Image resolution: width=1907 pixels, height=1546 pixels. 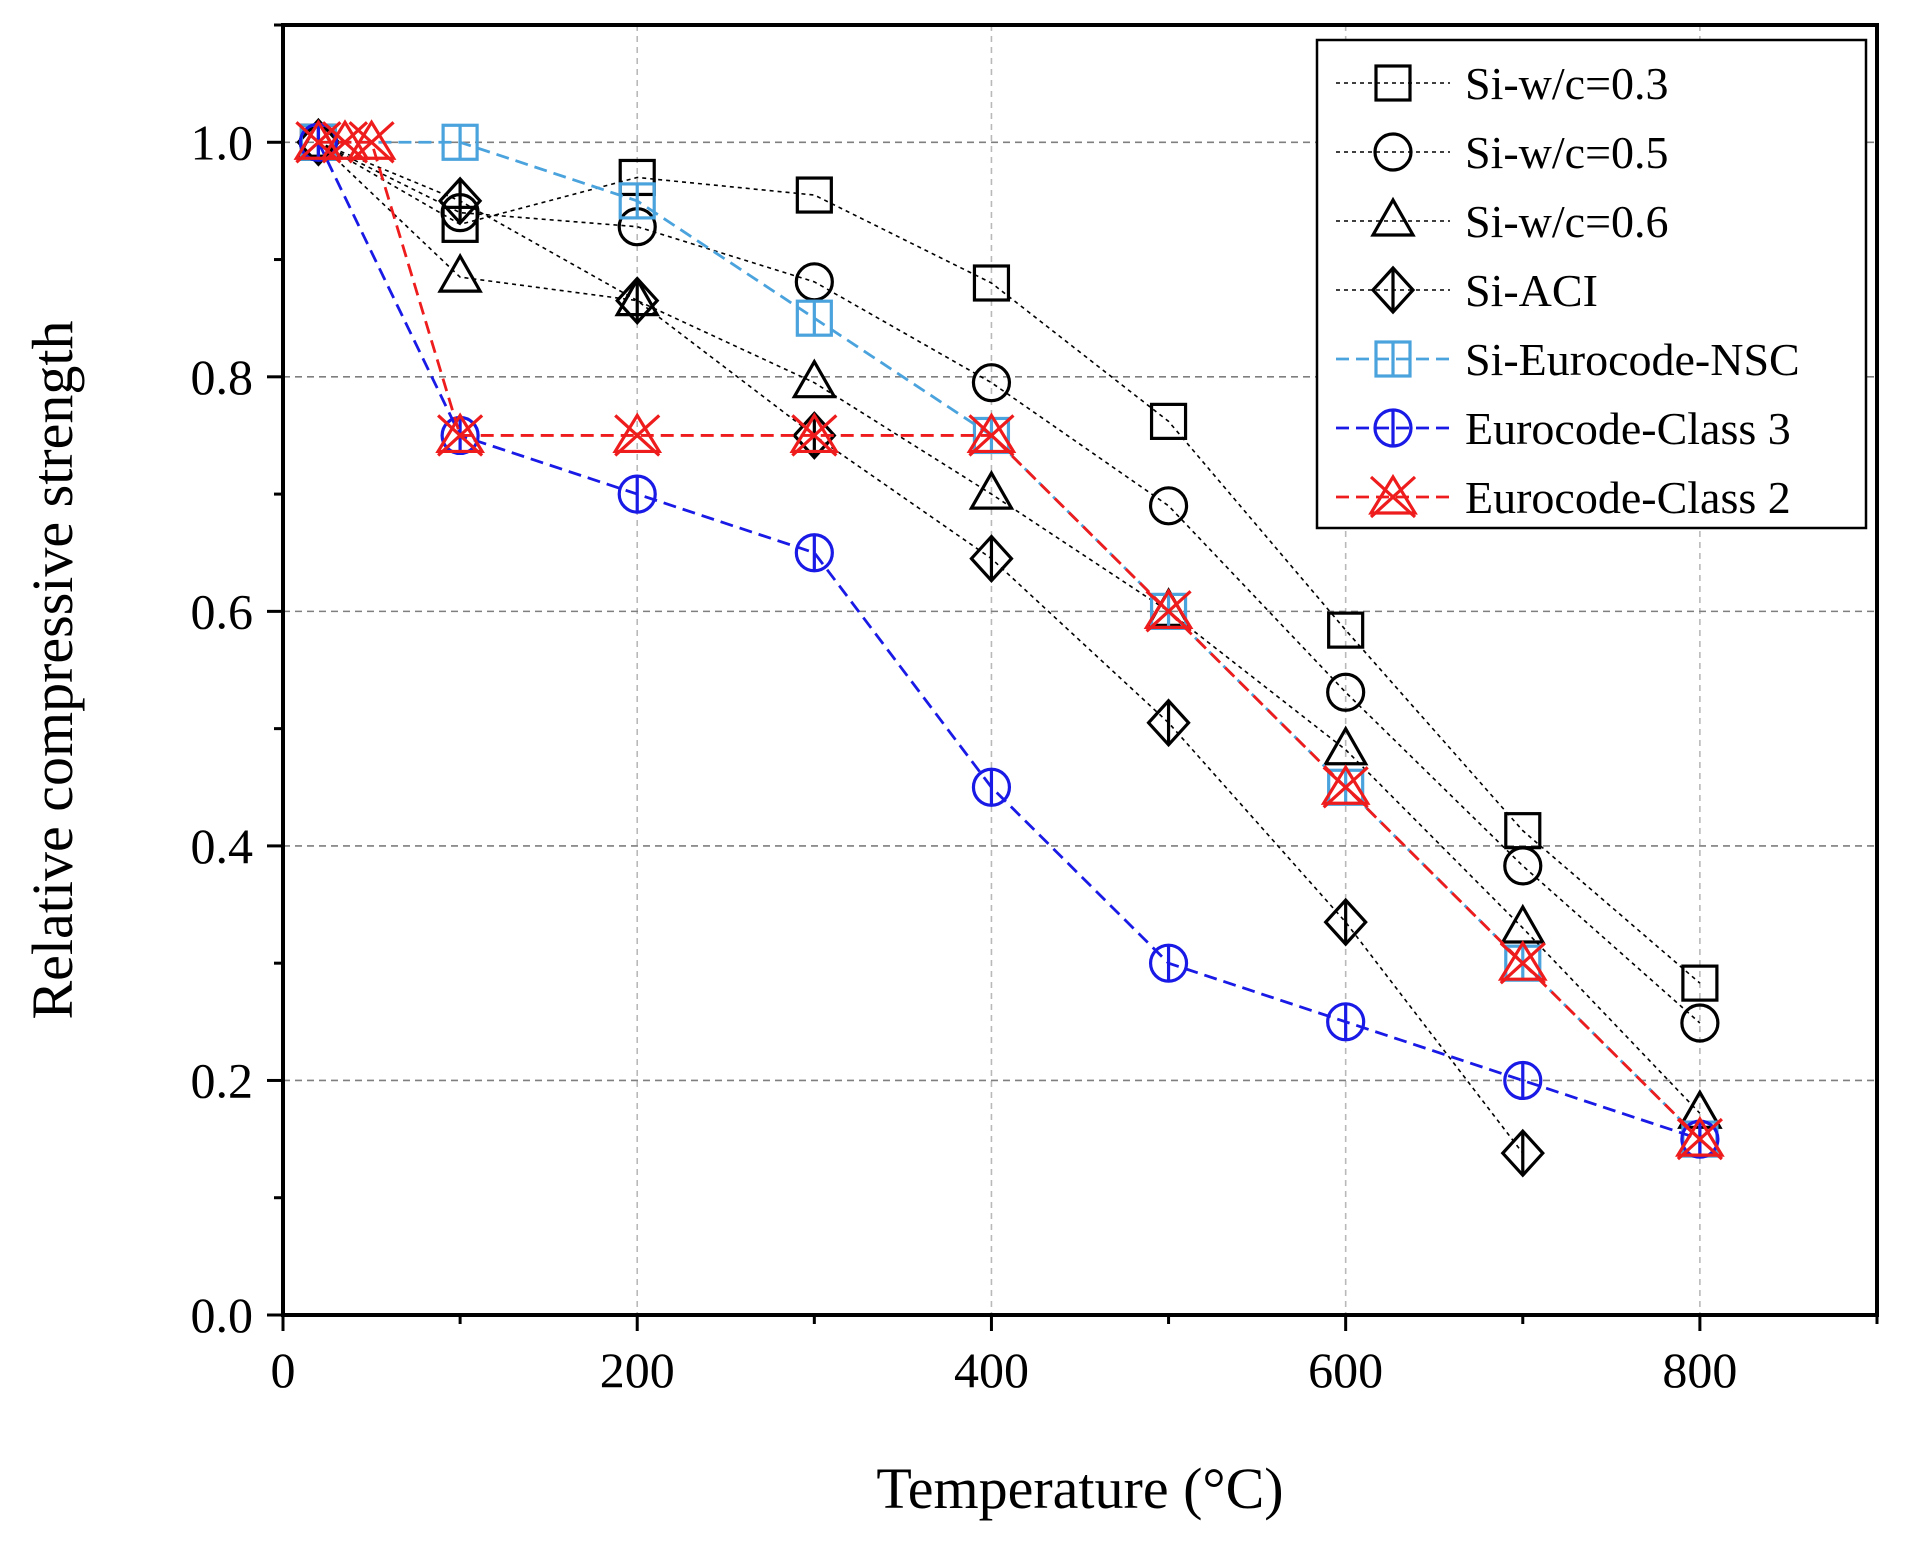 I want to click on y-tick-label-0.8: 0.8, so click(x=222, y=377).